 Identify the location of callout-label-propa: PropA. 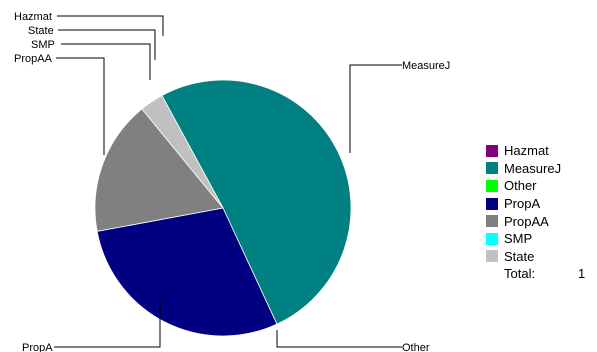
(37, 347).